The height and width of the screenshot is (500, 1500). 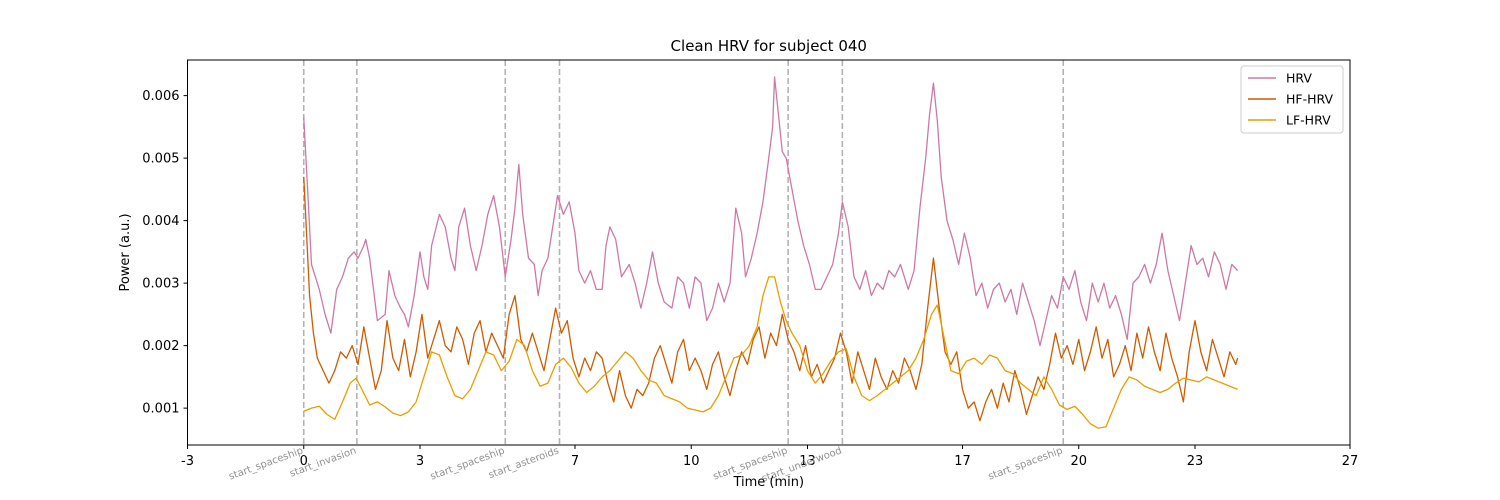 I want to click on x-tick-label: 3, so click(x=420, y=461).